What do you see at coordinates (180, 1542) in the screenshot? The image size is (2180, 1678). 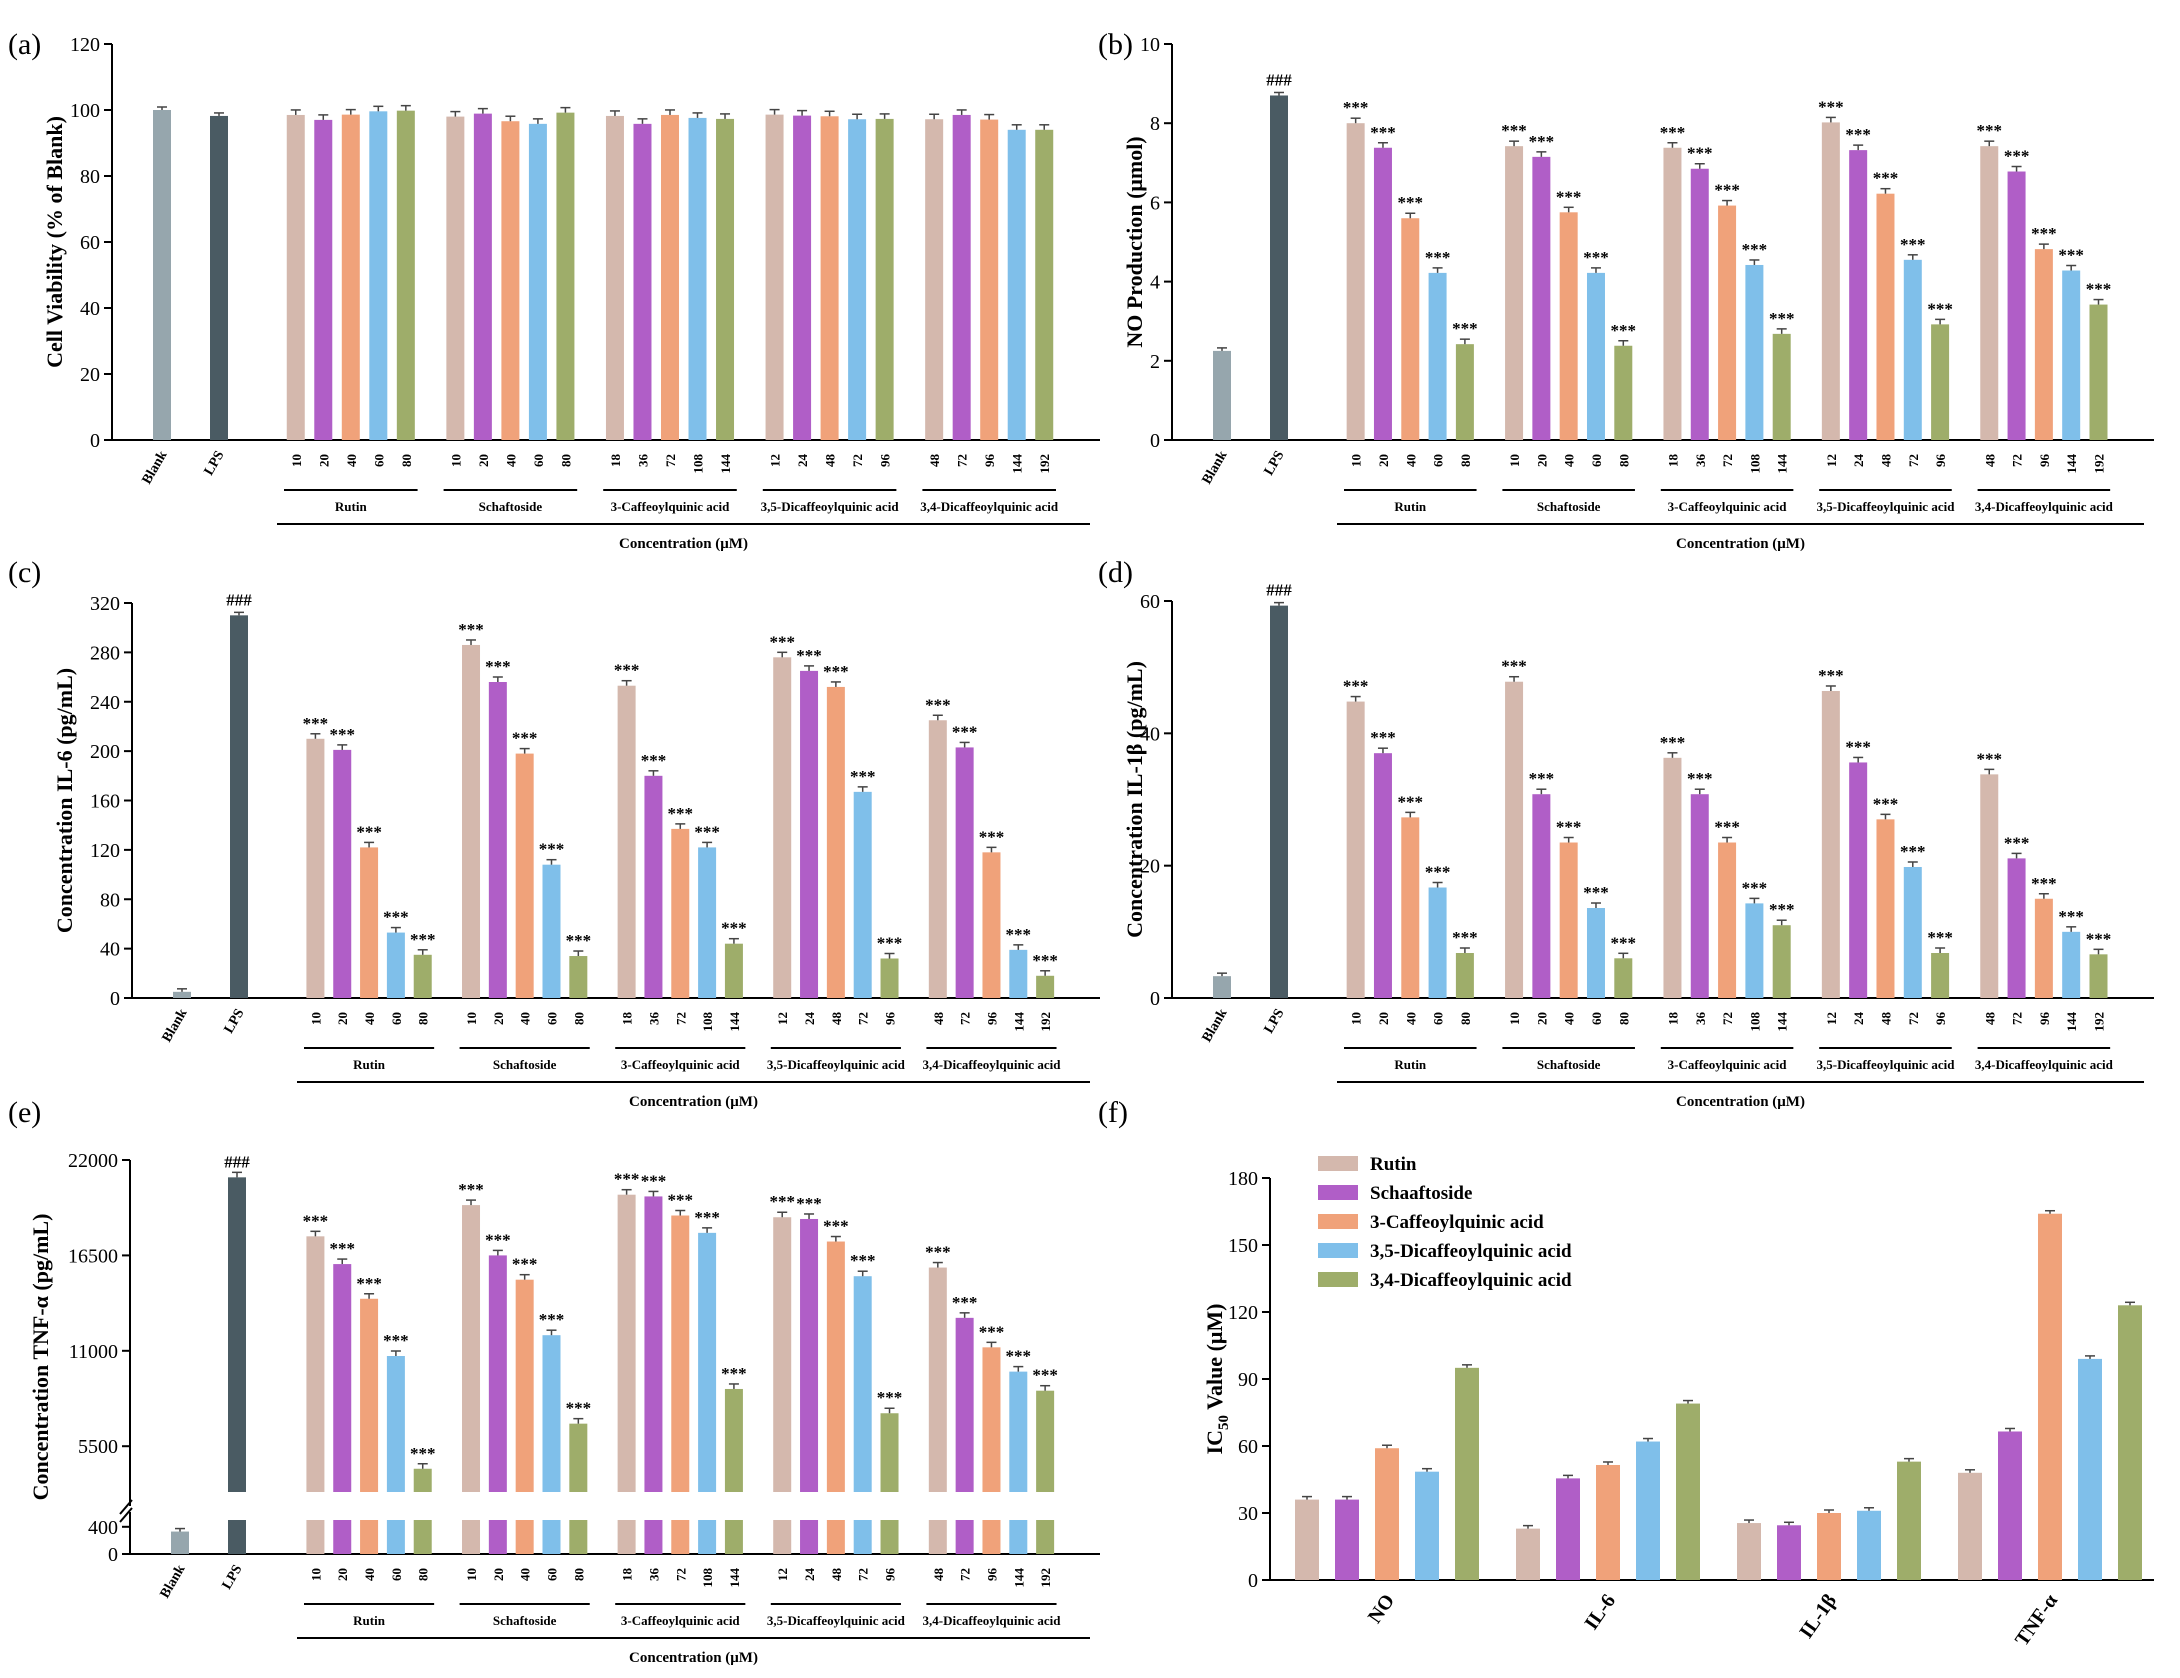 I see `bar-blank` at bounding box center [180, 1542].